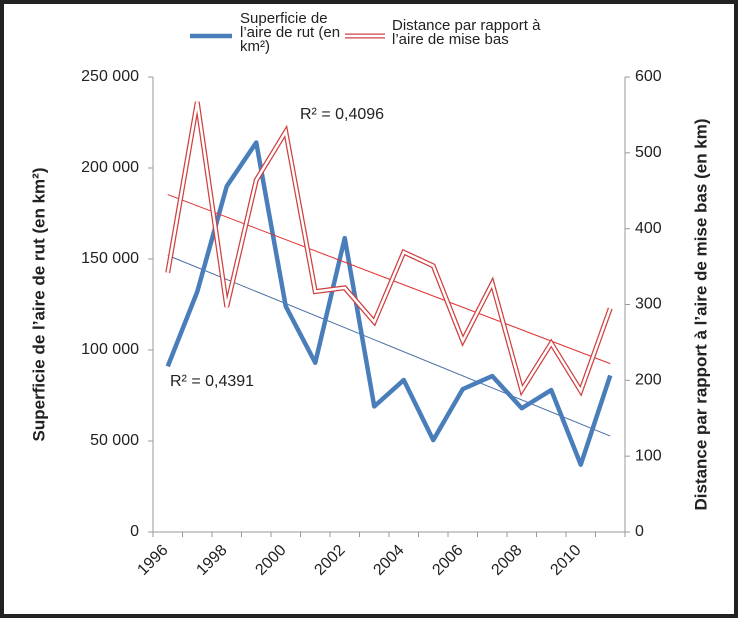 The image size is (738, 618). What do you see at coordinates (648, 228) in the screenshot?
I see `y2-tick-label: 400` at bounding box center [648, 228].